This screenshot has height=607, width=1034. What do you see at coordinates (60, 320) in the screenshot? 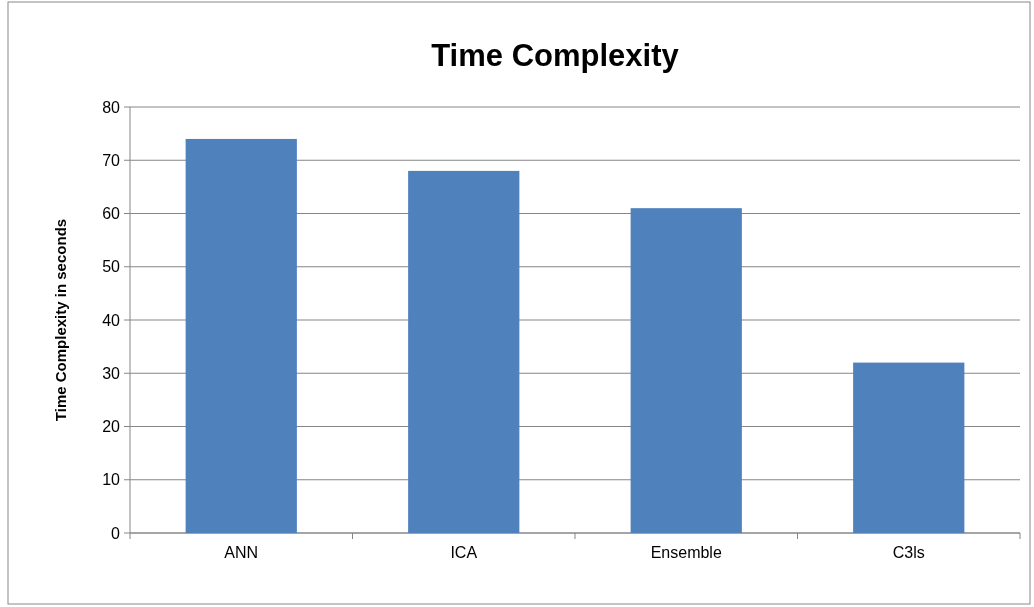
I see `y-axis-title: Time Complexity in seconds` at bounding box center [60, 320].